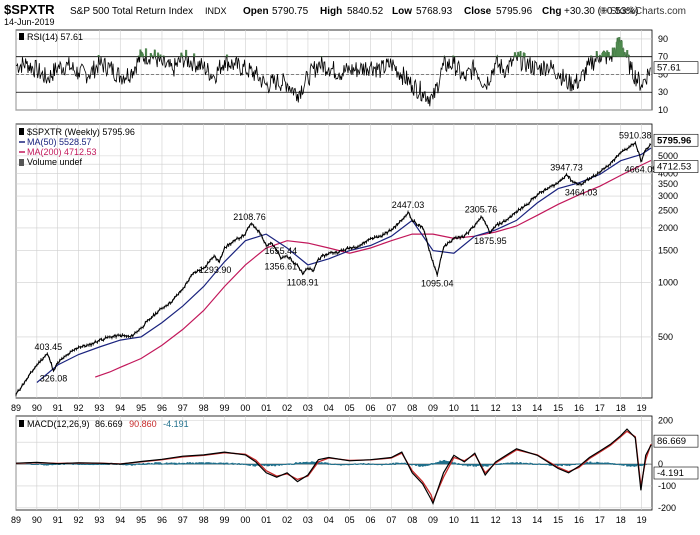  I want to click on high-label: High, so click(331, 11).